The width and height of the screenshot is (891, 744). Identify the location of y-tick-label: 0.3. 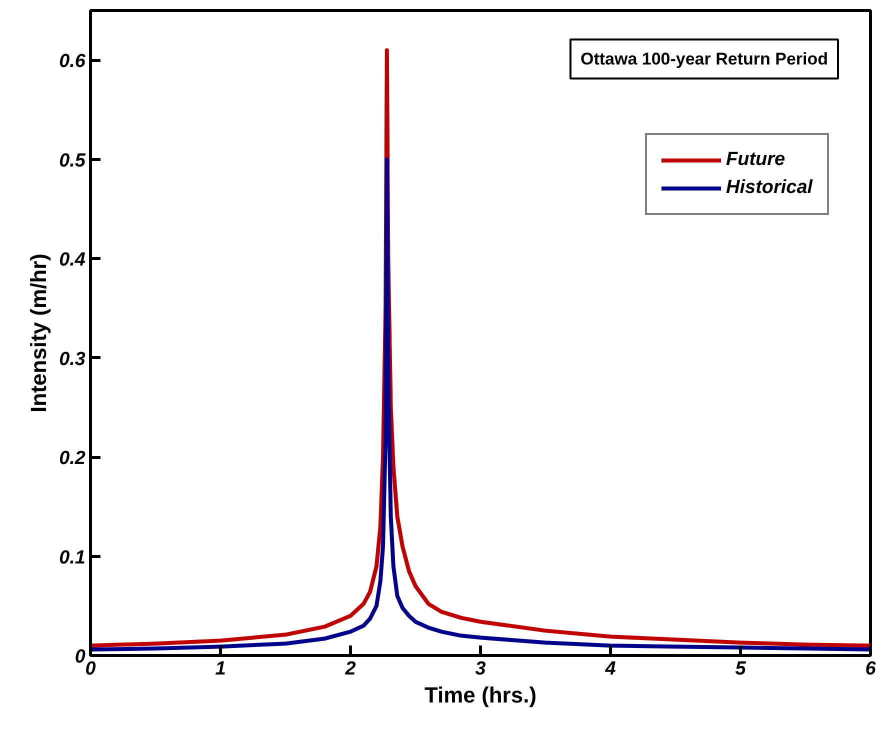
(72, 359).